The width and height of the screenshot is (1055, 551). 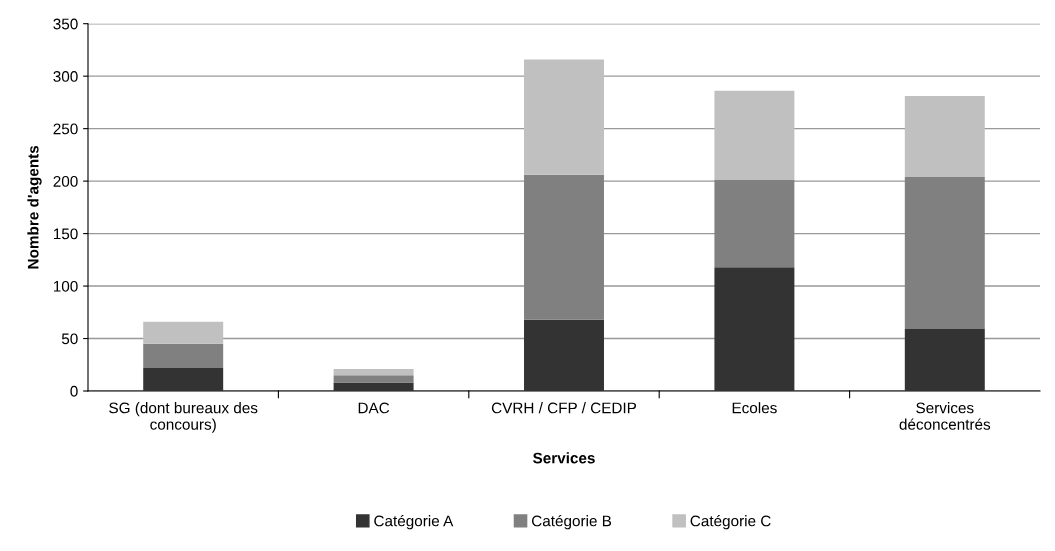 What do you see at coordinates (65, 24) in the screenshot?
I see `y-tick-label: 350` at bounding box center [65, 24].